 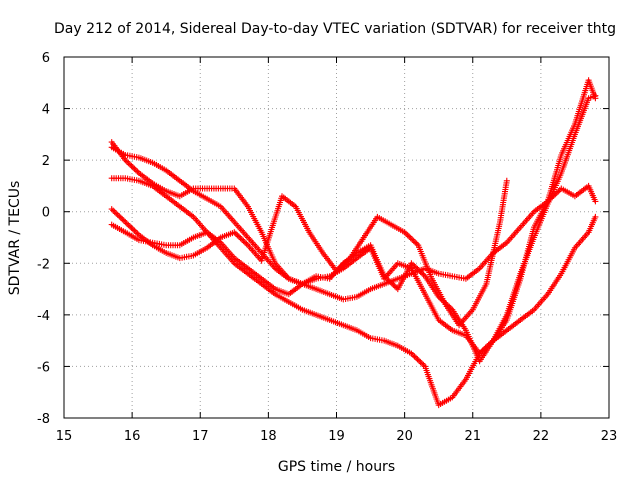 I want to click on y-tick-label: -2, so click(x=43, y=264).